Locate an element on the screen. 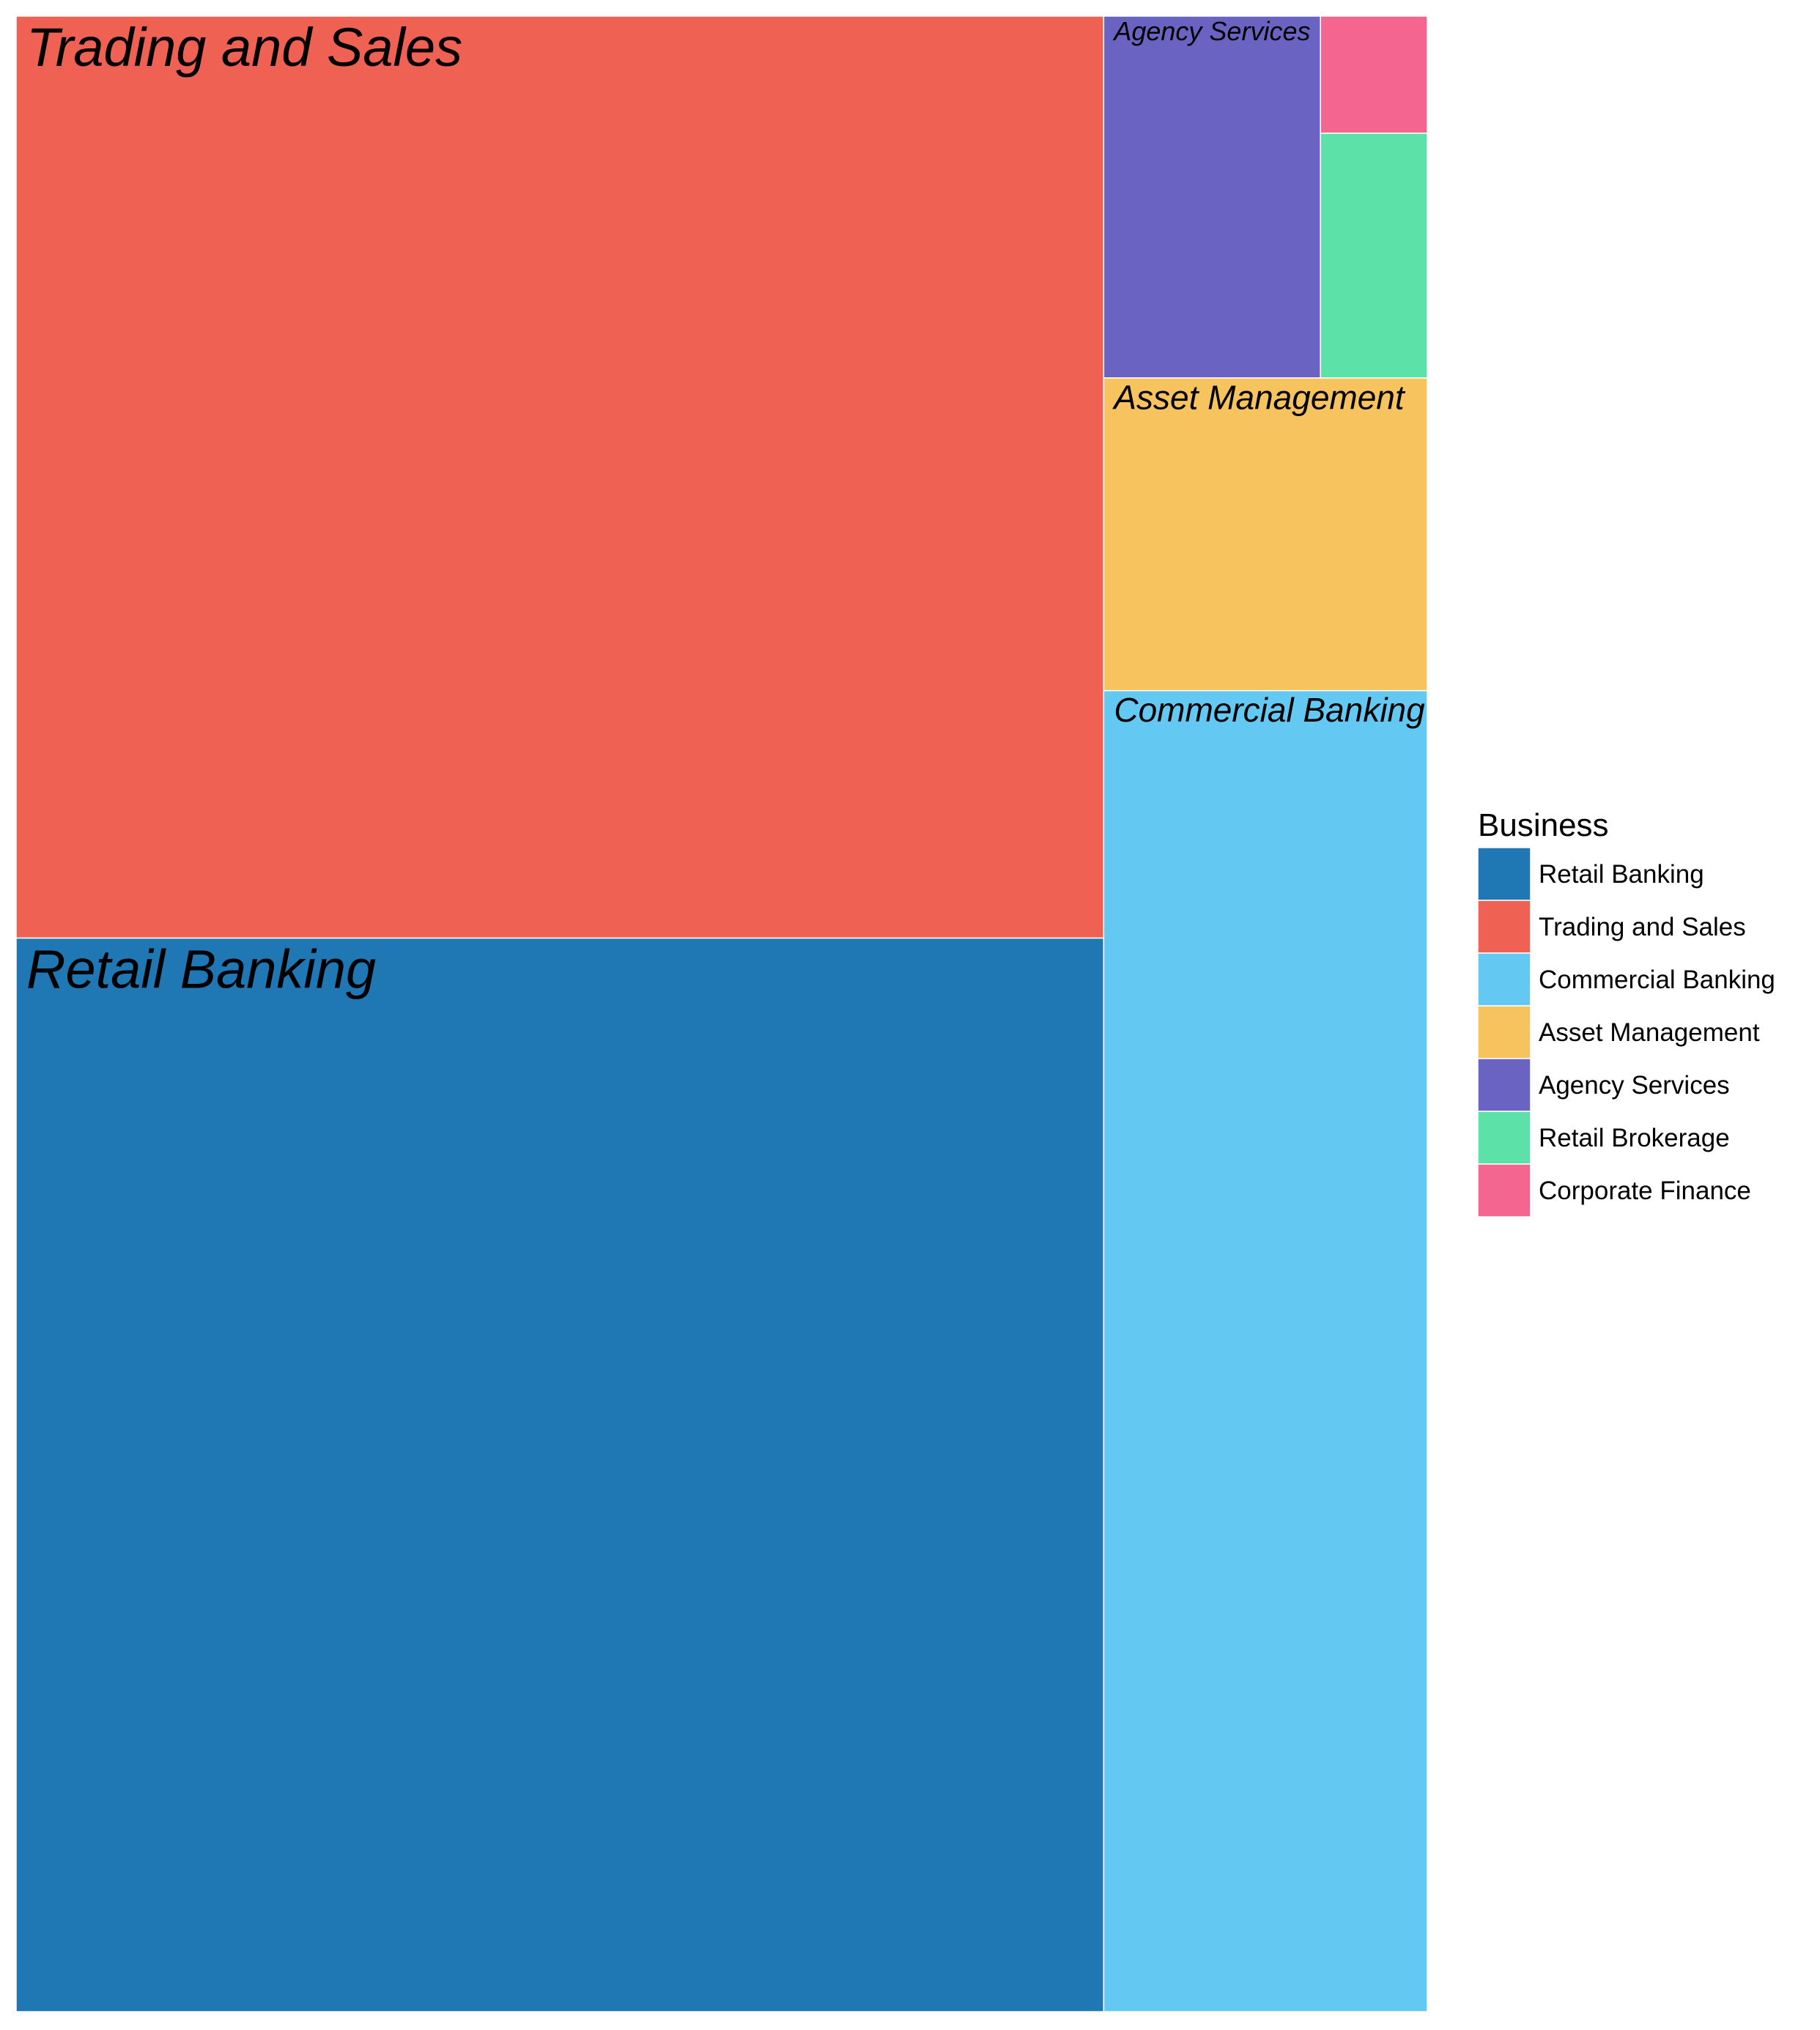  legend-item-agency-services: Agency Services is located at coordinates (1604, 1085).